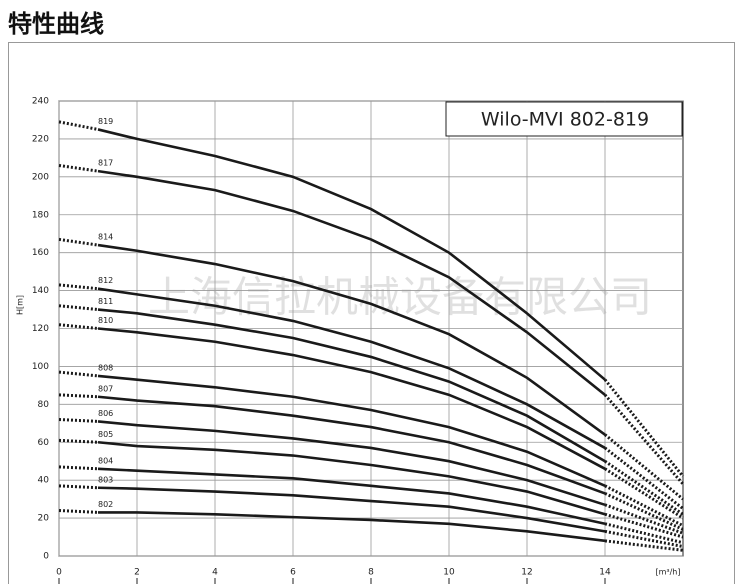  I want to click on legend-title: Wilo-MVI 802-819, so click(565, 120).